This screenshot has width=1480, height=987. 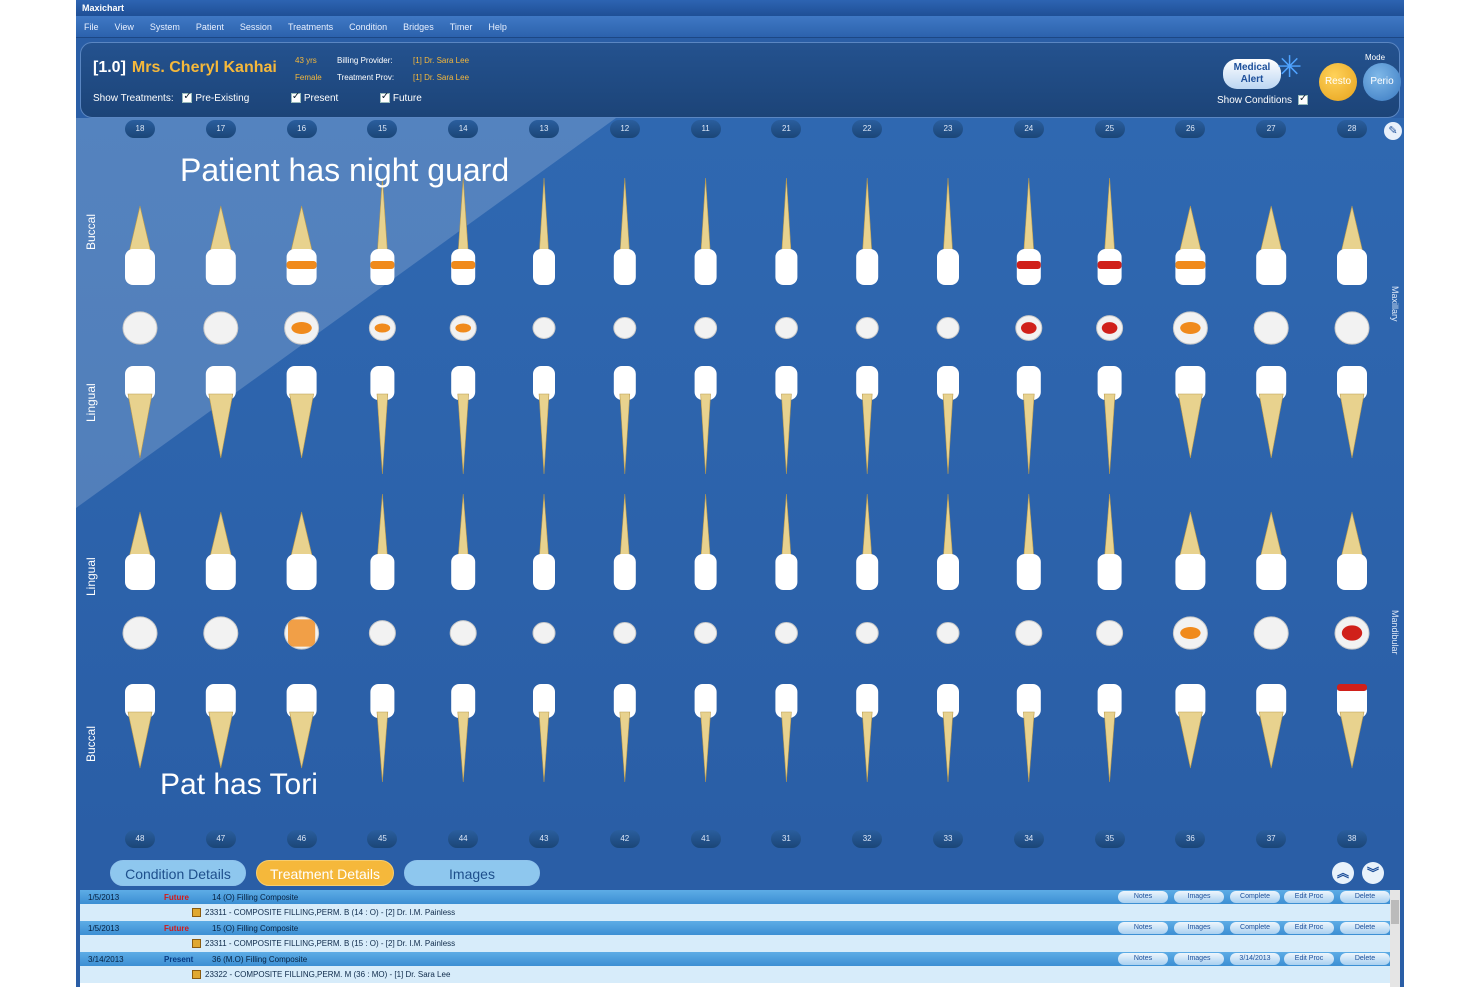 I want to click on tooth-42-buccal-crown, so click(x=624, y=701).